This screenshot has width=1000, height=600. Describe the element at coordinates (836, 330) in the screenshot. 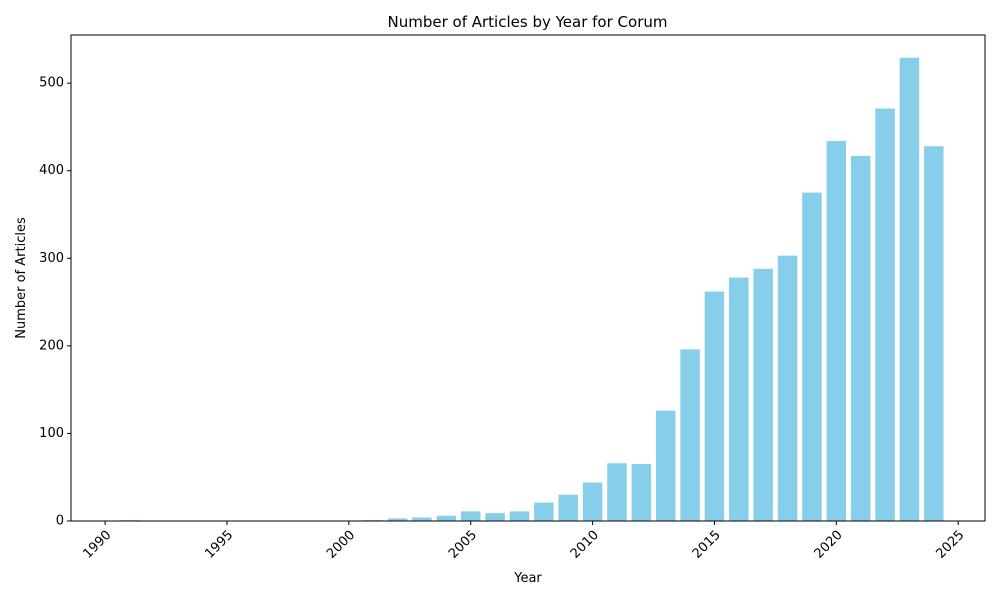

I see `bar-2020` at that location.